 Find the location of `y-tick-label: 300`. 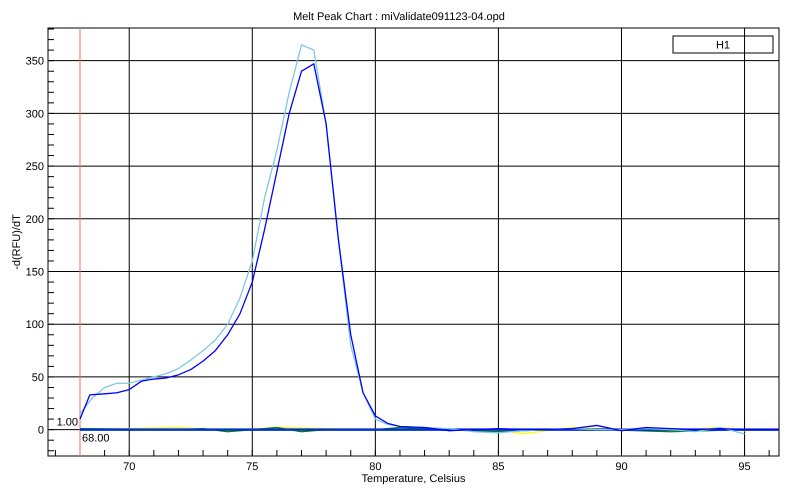

y-tick-label: 300 is located at coordinates (35, 114).